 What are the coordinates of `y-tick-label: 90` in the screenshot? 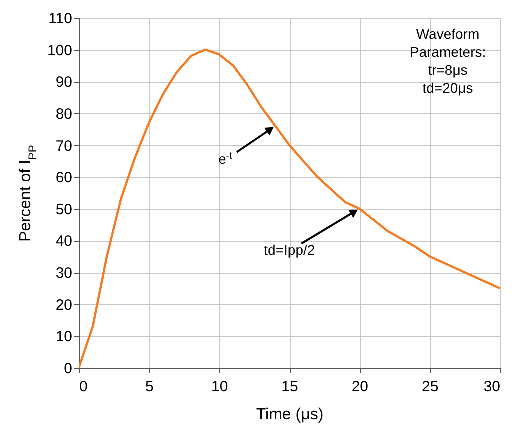 It's located at (64, 83).